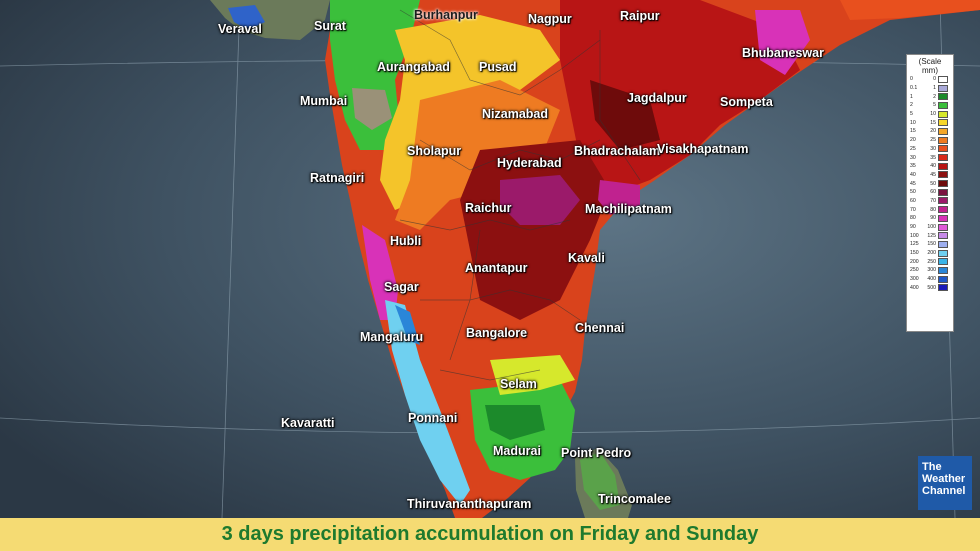 Image resolution: width=980 pixels, height=551 pixels. Describe the element at coordinates (913, 131) in the screenshot. I see `legend-row-min: 15` at that location.